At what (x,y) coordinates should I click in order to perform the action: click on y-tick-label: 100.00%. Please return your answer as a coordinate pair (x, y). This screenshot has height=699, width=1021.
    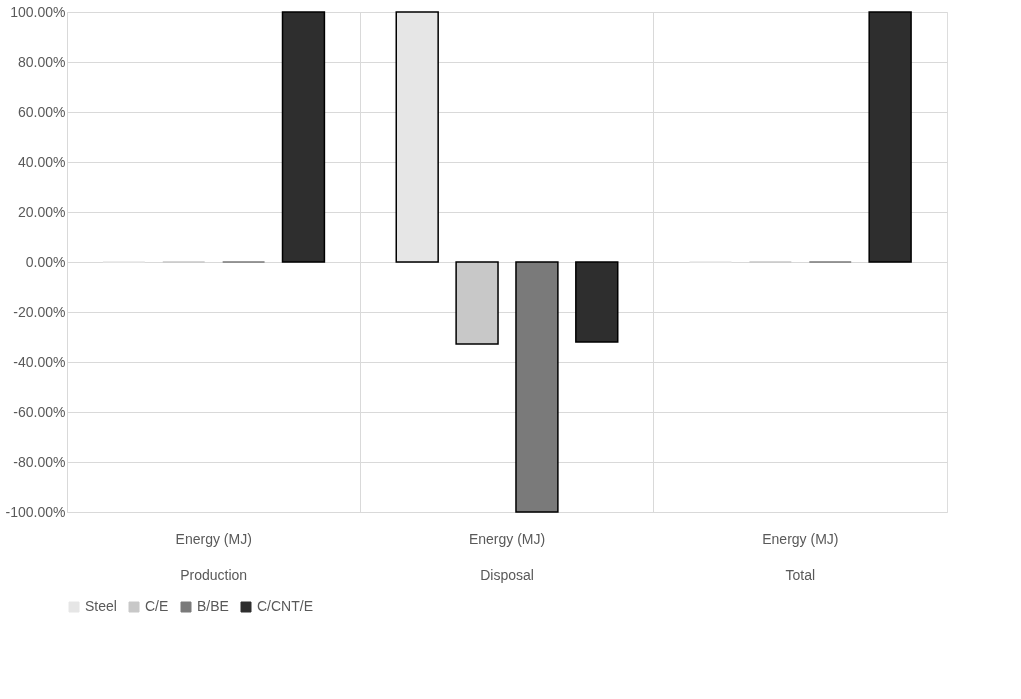
    Looking at the image, I should click on (38, 11).